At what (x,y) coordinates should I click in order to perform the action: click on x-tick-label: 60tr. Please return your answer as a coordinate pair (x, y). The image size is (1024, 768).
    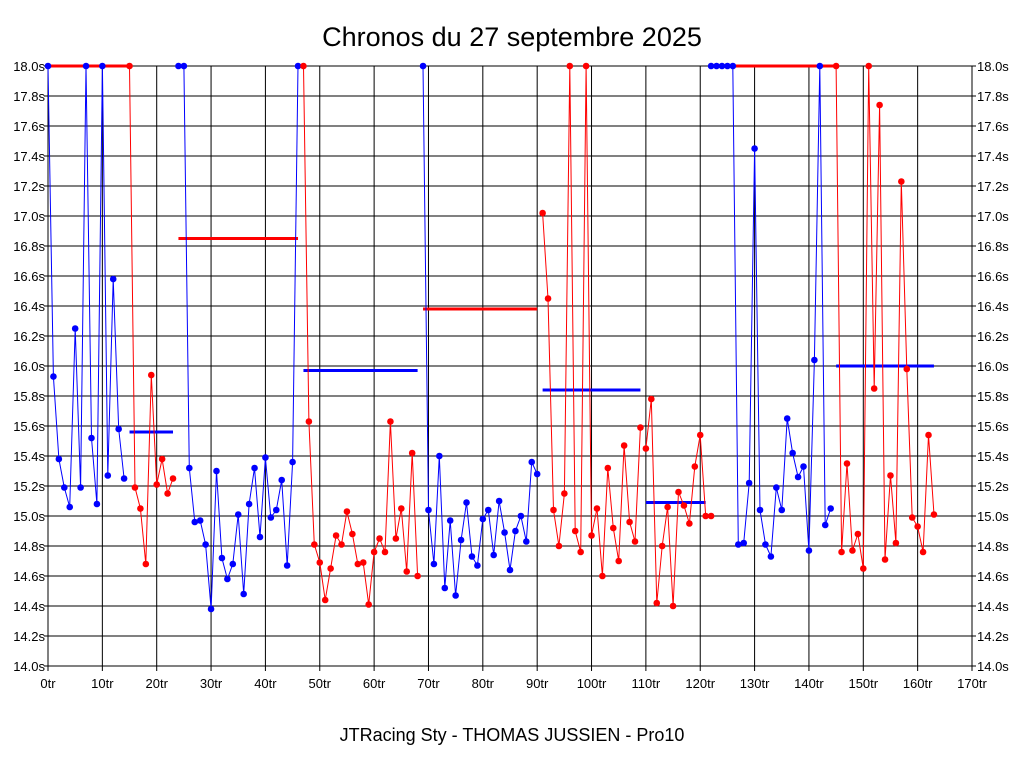
    Looking at the image, I should click on (374, 683).